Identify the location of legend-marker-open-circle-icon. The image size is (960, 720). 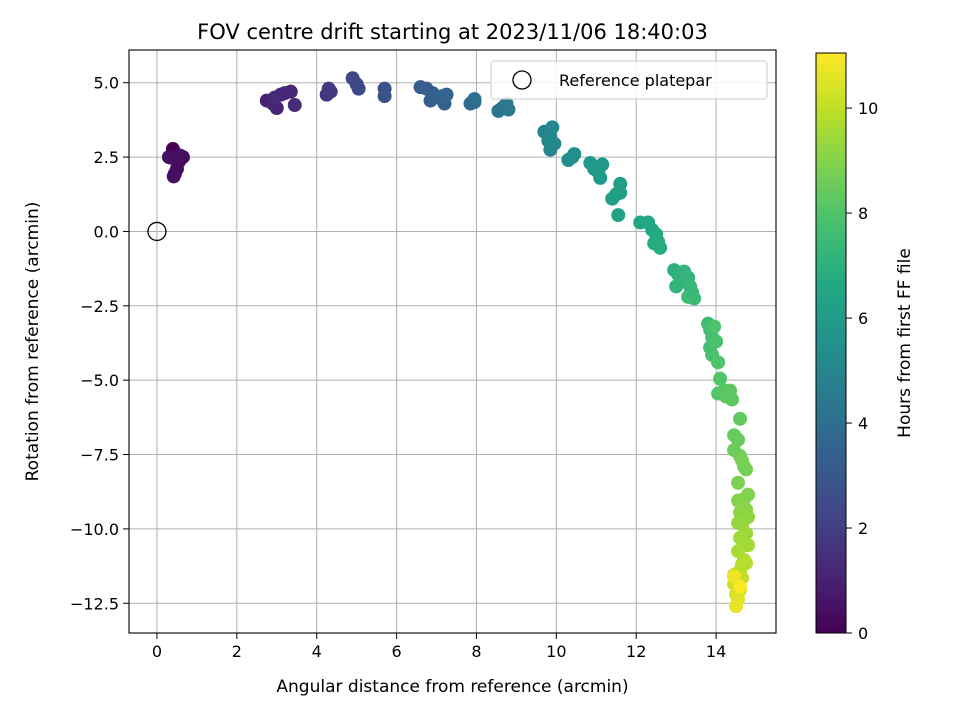
(522, 80).